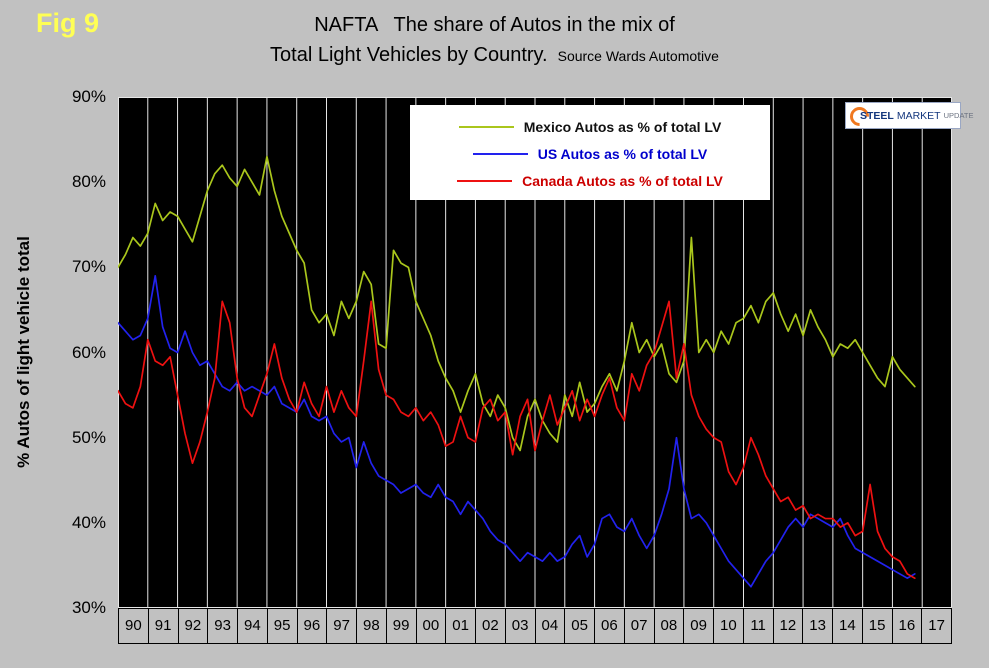  I want to click on x-axis-tick-label: 13, so click(817, 626).